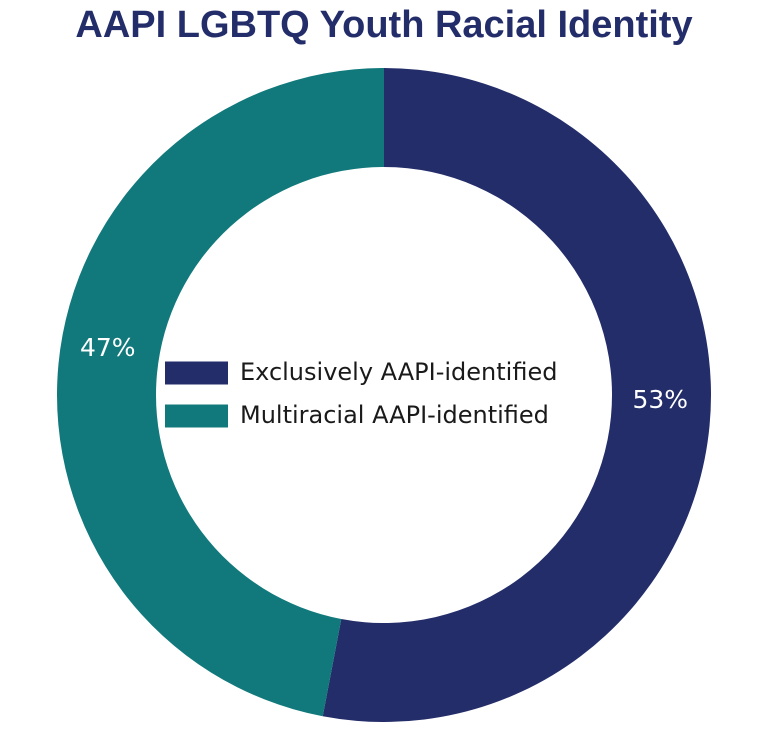 The width and height of the screenshot is (768, 731). Describe the element at coordinates (108, 347) in the screenshot. I see `value-label: 47%` at that location.